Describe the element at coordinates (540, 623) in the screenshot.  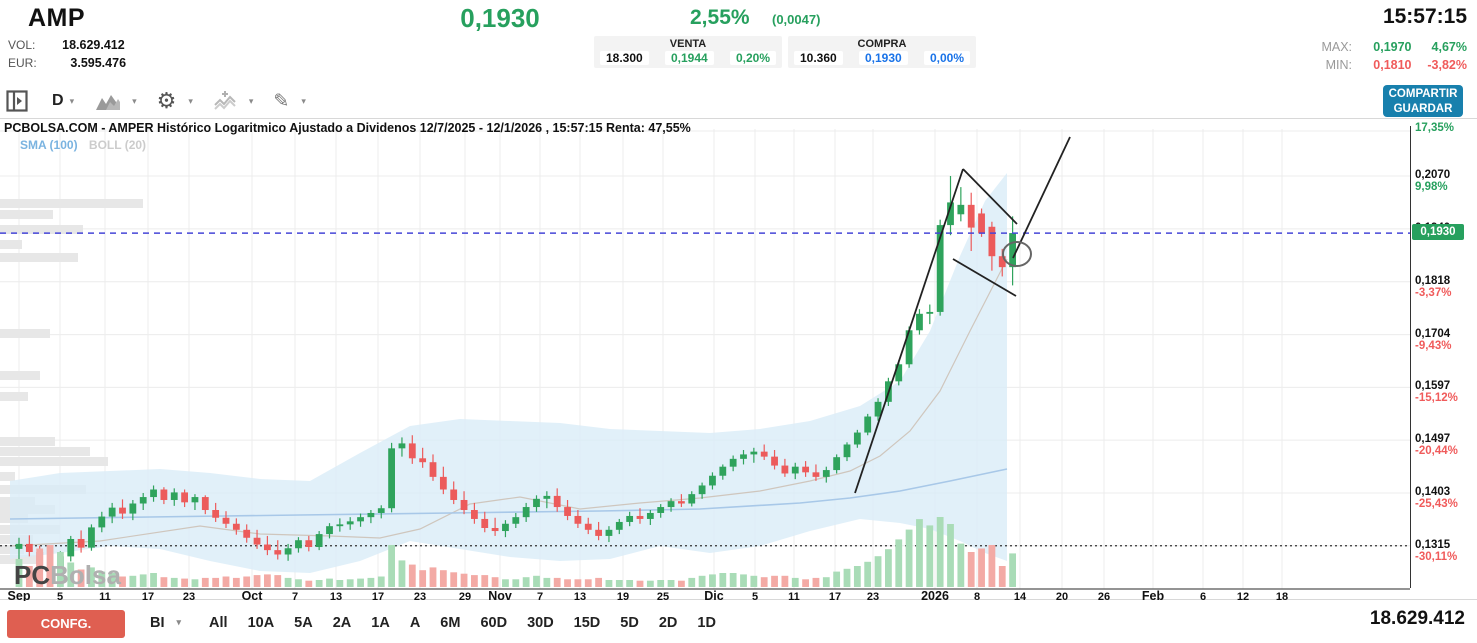
I see `range-button-30D: 30D` at that location.